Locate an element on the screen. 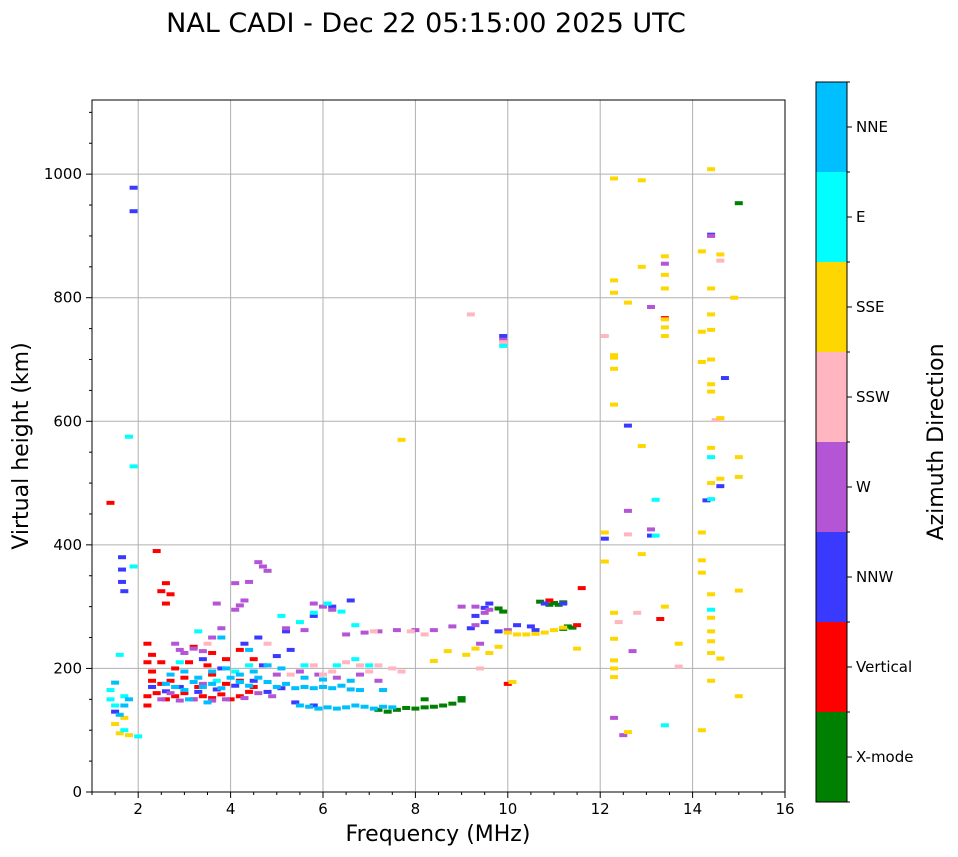 Image resolution: width=958 pixels, height=857 pixels. x-tick-label: 14 is located at coordinates (692, 809).